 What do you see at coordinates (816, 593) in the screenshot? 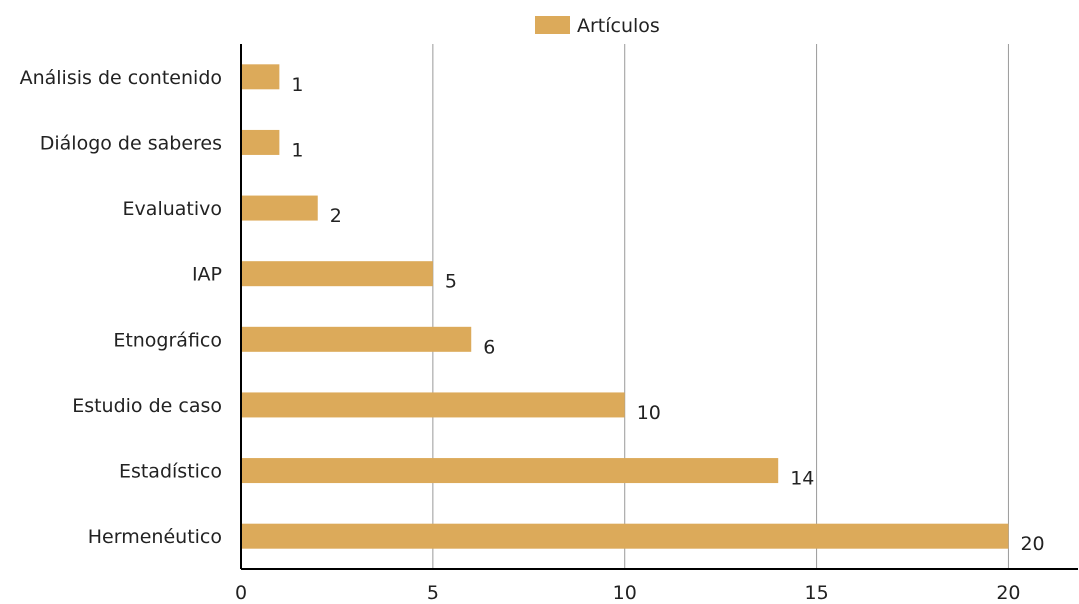
I see `x-tick-label: 15` at bounding box center [816, 593].